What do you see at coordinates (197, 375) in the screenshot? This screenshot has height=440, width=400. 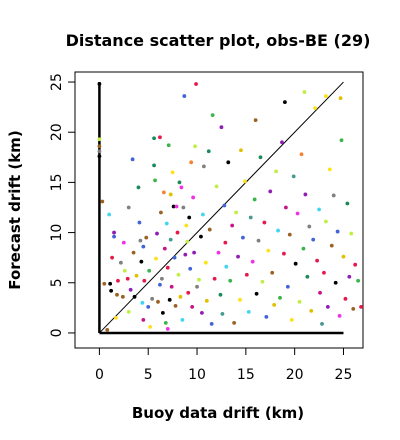 I see `x-tick-label: 10` at bounding box center [197, 375].